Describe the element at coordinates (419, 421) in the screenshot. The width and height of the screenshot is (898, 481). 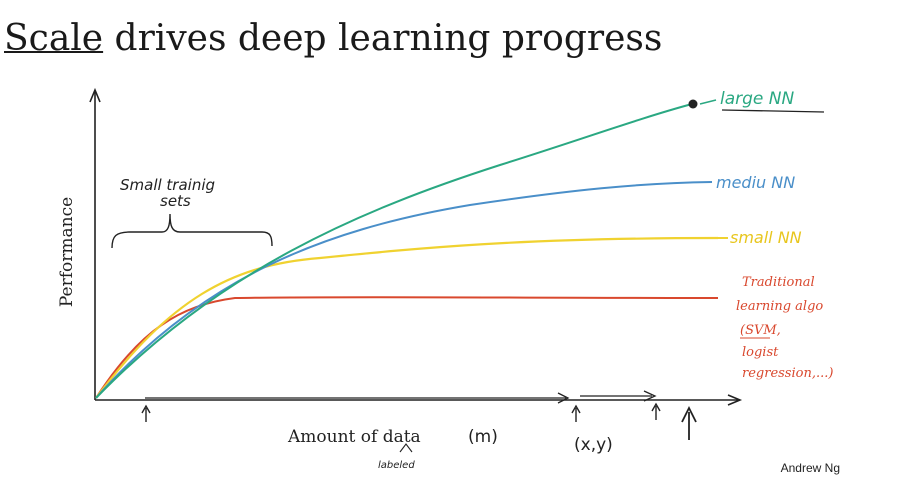
I see `up-arrows` at that location.